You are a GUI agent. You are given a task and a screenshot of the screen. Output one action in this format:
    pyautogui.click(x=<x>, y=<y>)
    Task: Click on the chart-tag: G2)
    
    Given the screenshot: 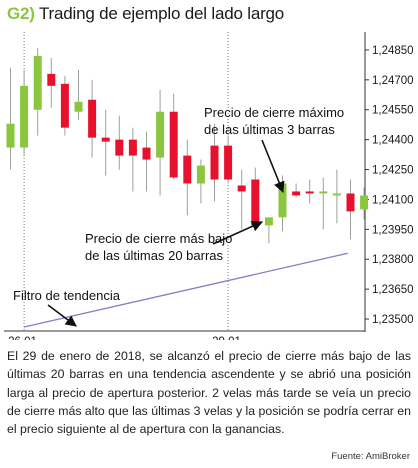 What is the action you would take?
    pyautogui.click(x=21, y=13)
    